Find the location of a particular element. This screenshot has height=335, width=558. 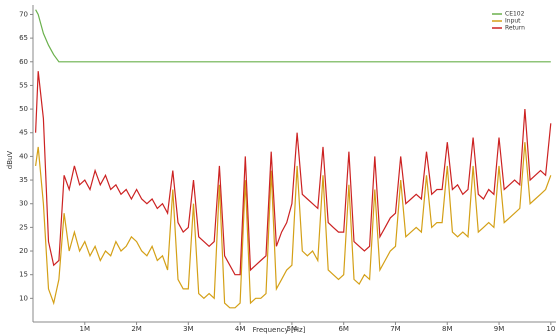

x-tick-label: 4M is located at coordinates (240, 329).